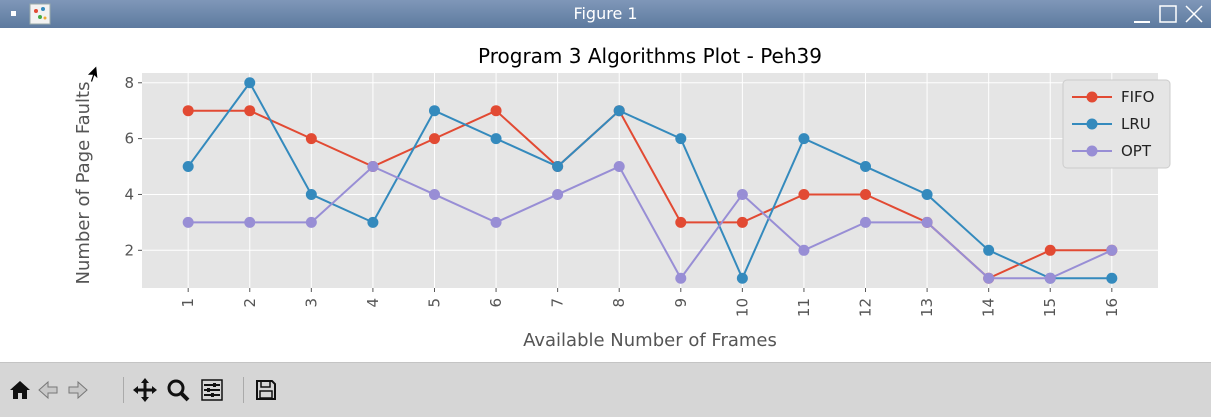  Describe the element at coordinates (129, 250) in the screenshot. I see `y-tick-label: 2` at that location.